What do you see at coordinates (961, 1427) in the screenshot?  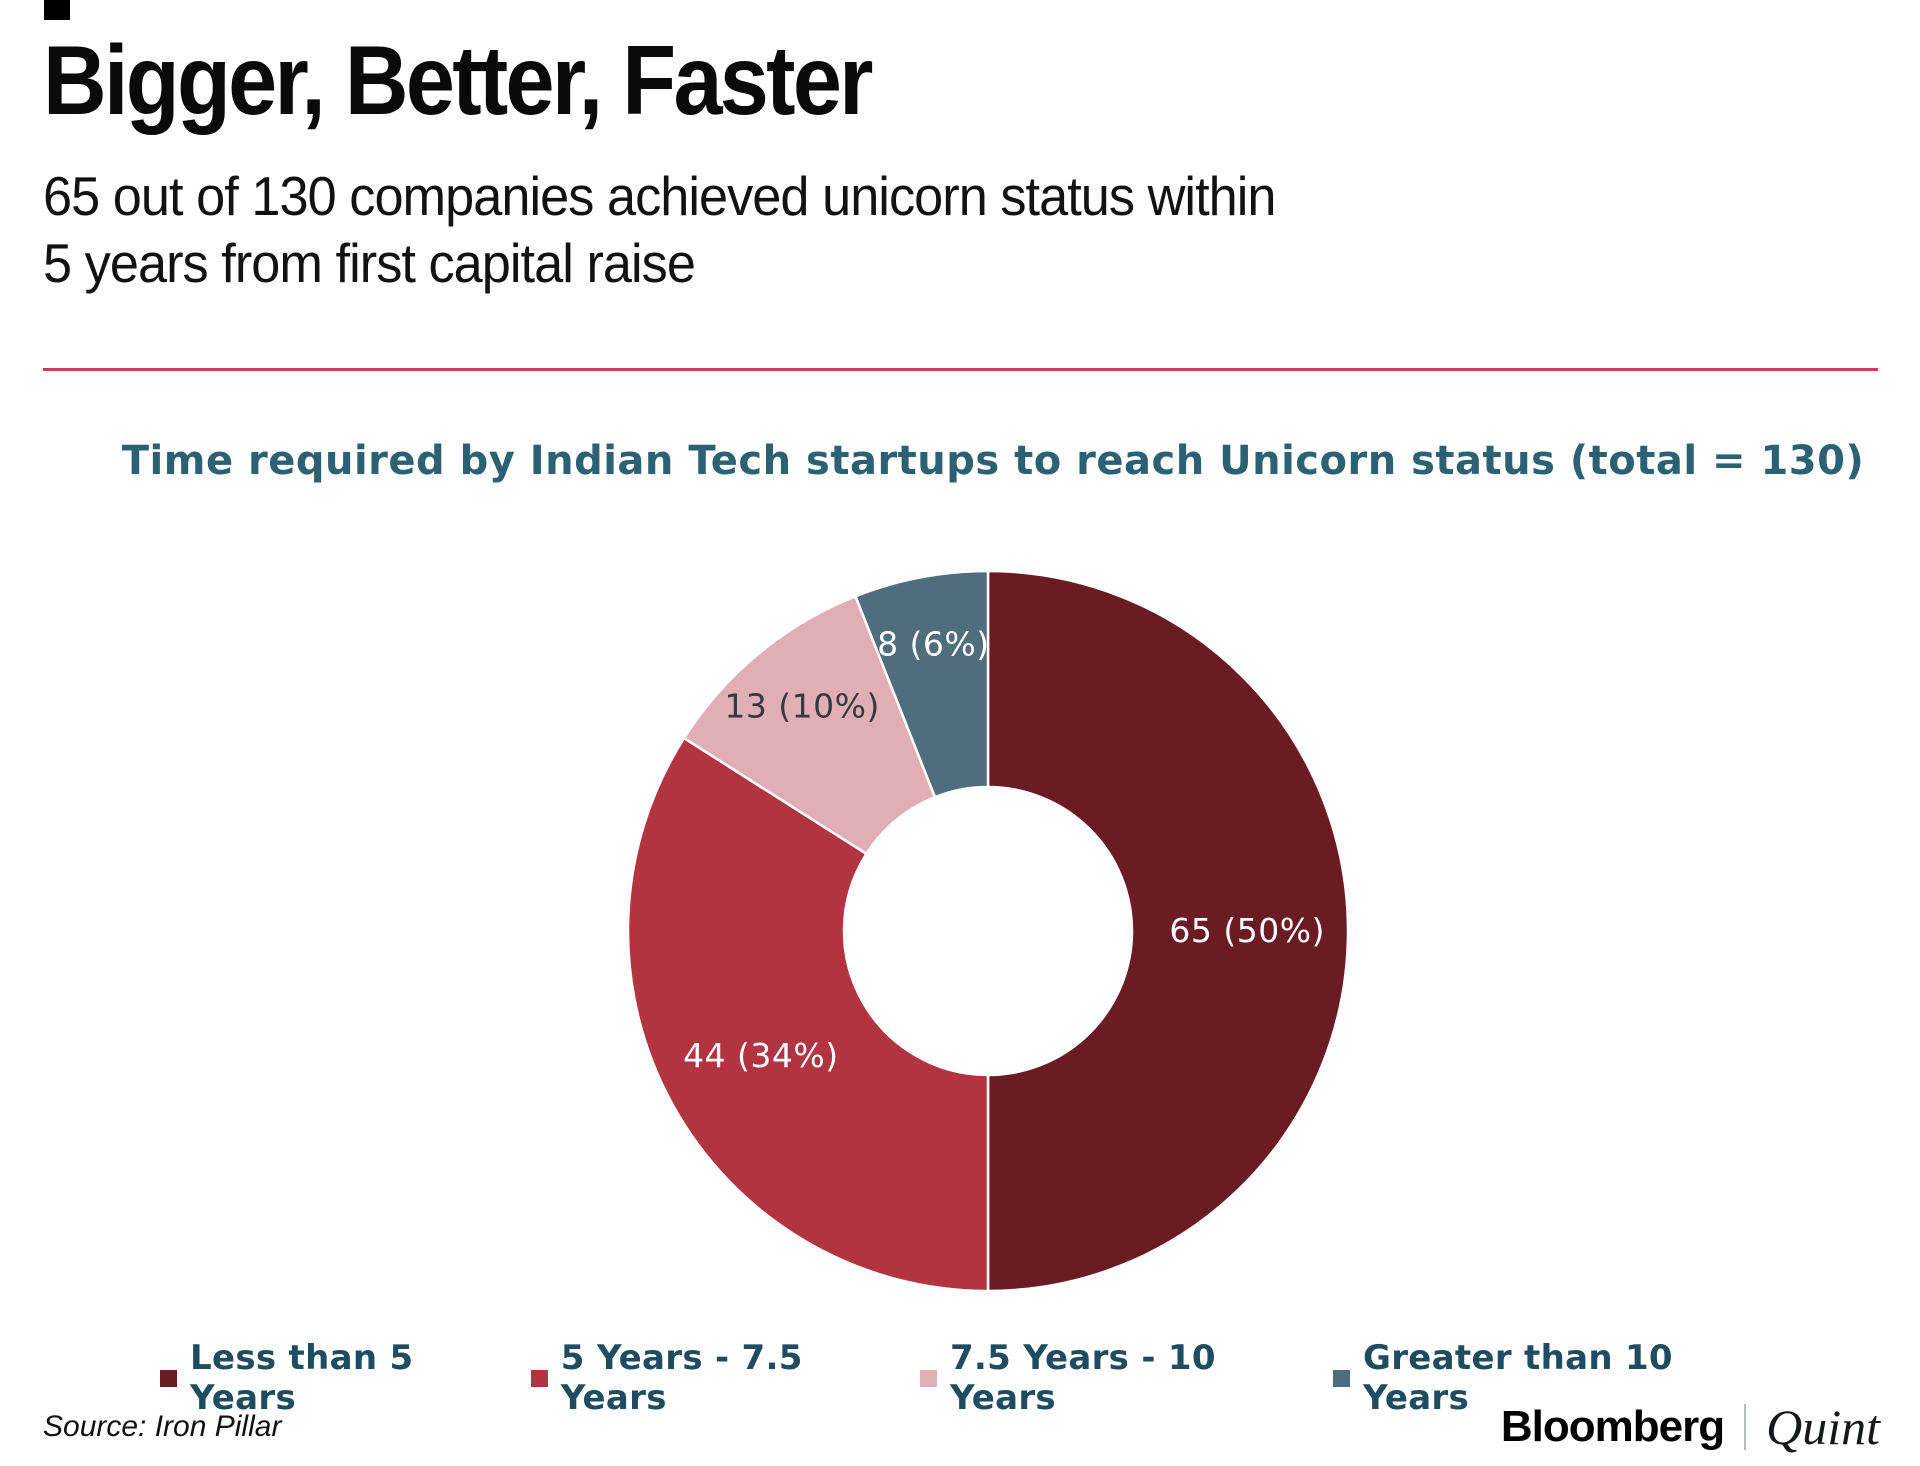 I see `footer: Source: Iron Pillar Bloomberg Quint` at bounding box center [961, 1427].